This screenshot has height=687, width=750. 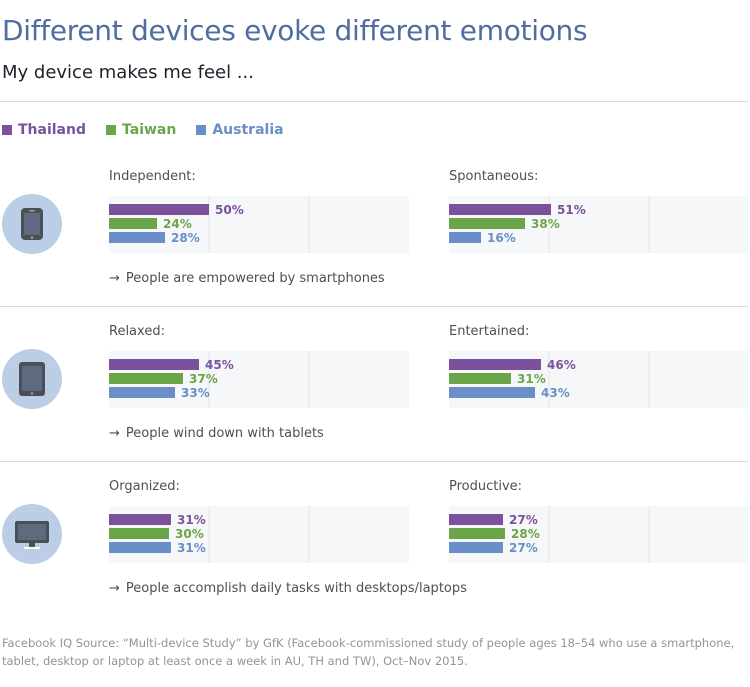 I want to click on bar-chart-independent: 50% 24%28%, so click(x=259, y=224).